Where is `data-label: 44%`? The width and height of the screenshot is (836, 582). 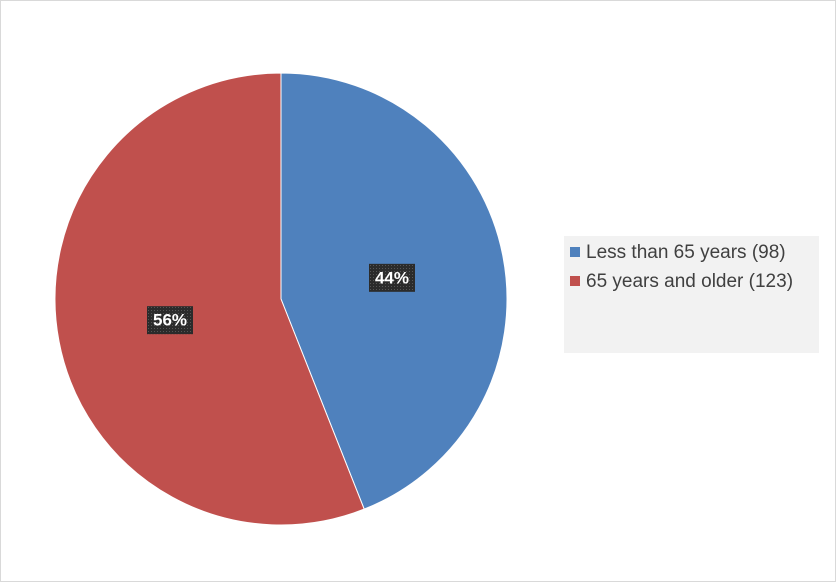 data-label: 44% is located at coordinates (391, 277).